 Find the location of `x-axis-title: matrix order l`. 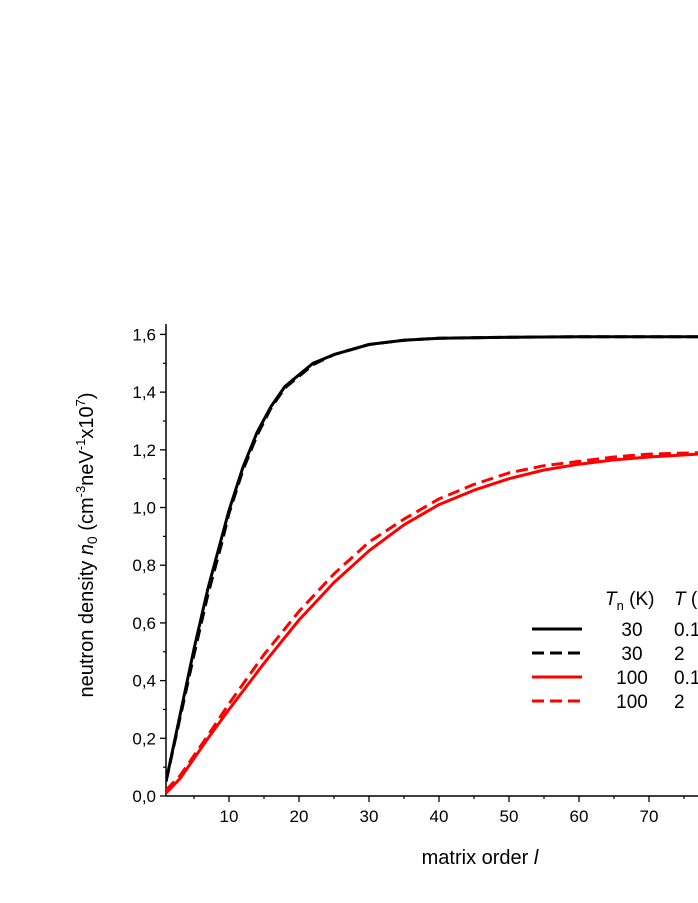

x-axis-title: matrix order l is located at coordinates (480, 858).